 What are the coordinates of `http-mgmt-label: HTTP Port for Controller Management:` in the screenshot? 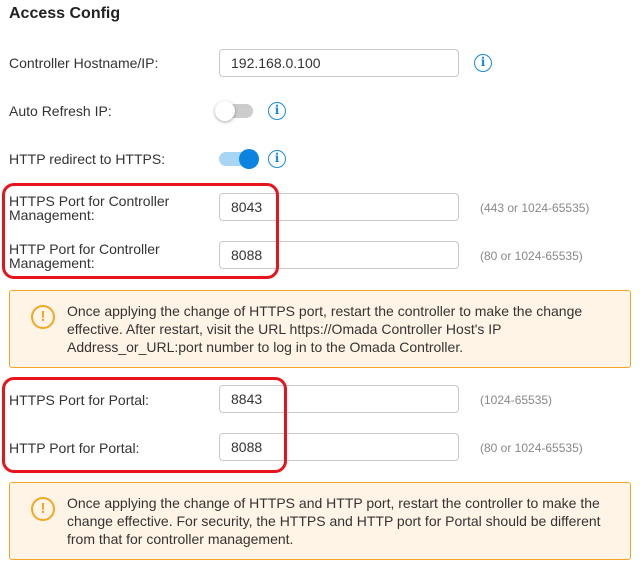 It's located at (84, 256).